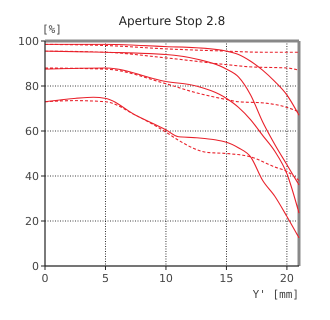  What do you see at coordinates (287, 278) in the screenshot?
I see `x-tick-label: 20` at bounding box center [287, 278].